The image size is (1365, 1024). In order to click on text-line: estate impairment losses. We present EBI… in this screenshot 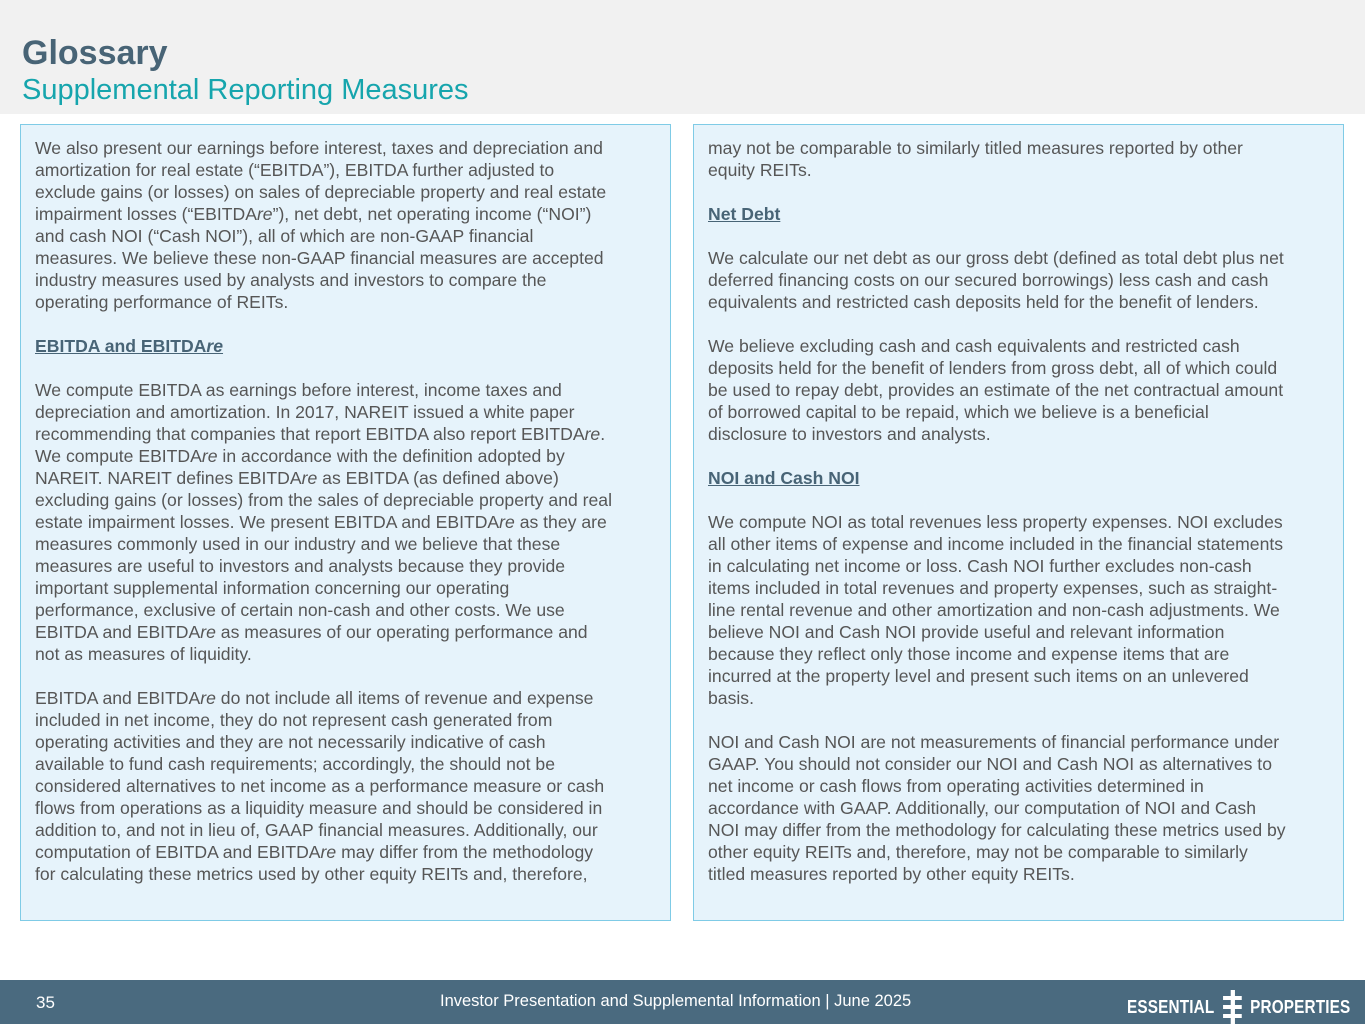, I will do `click(321, 522)`.